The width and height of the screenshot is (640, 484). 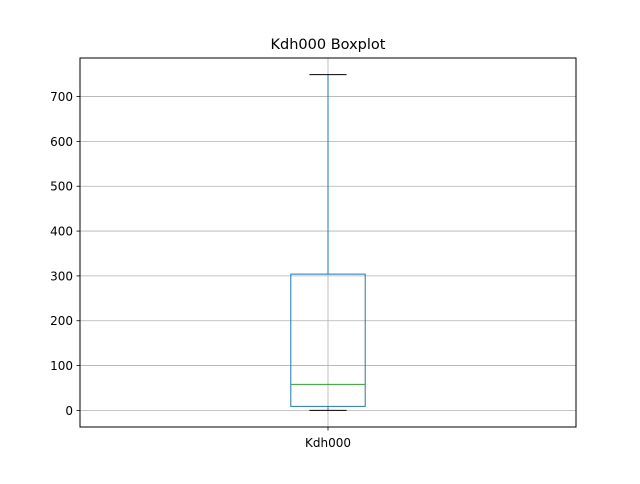 I want to click on x-tick-label: Kdh000, so click(x=328, y=443).